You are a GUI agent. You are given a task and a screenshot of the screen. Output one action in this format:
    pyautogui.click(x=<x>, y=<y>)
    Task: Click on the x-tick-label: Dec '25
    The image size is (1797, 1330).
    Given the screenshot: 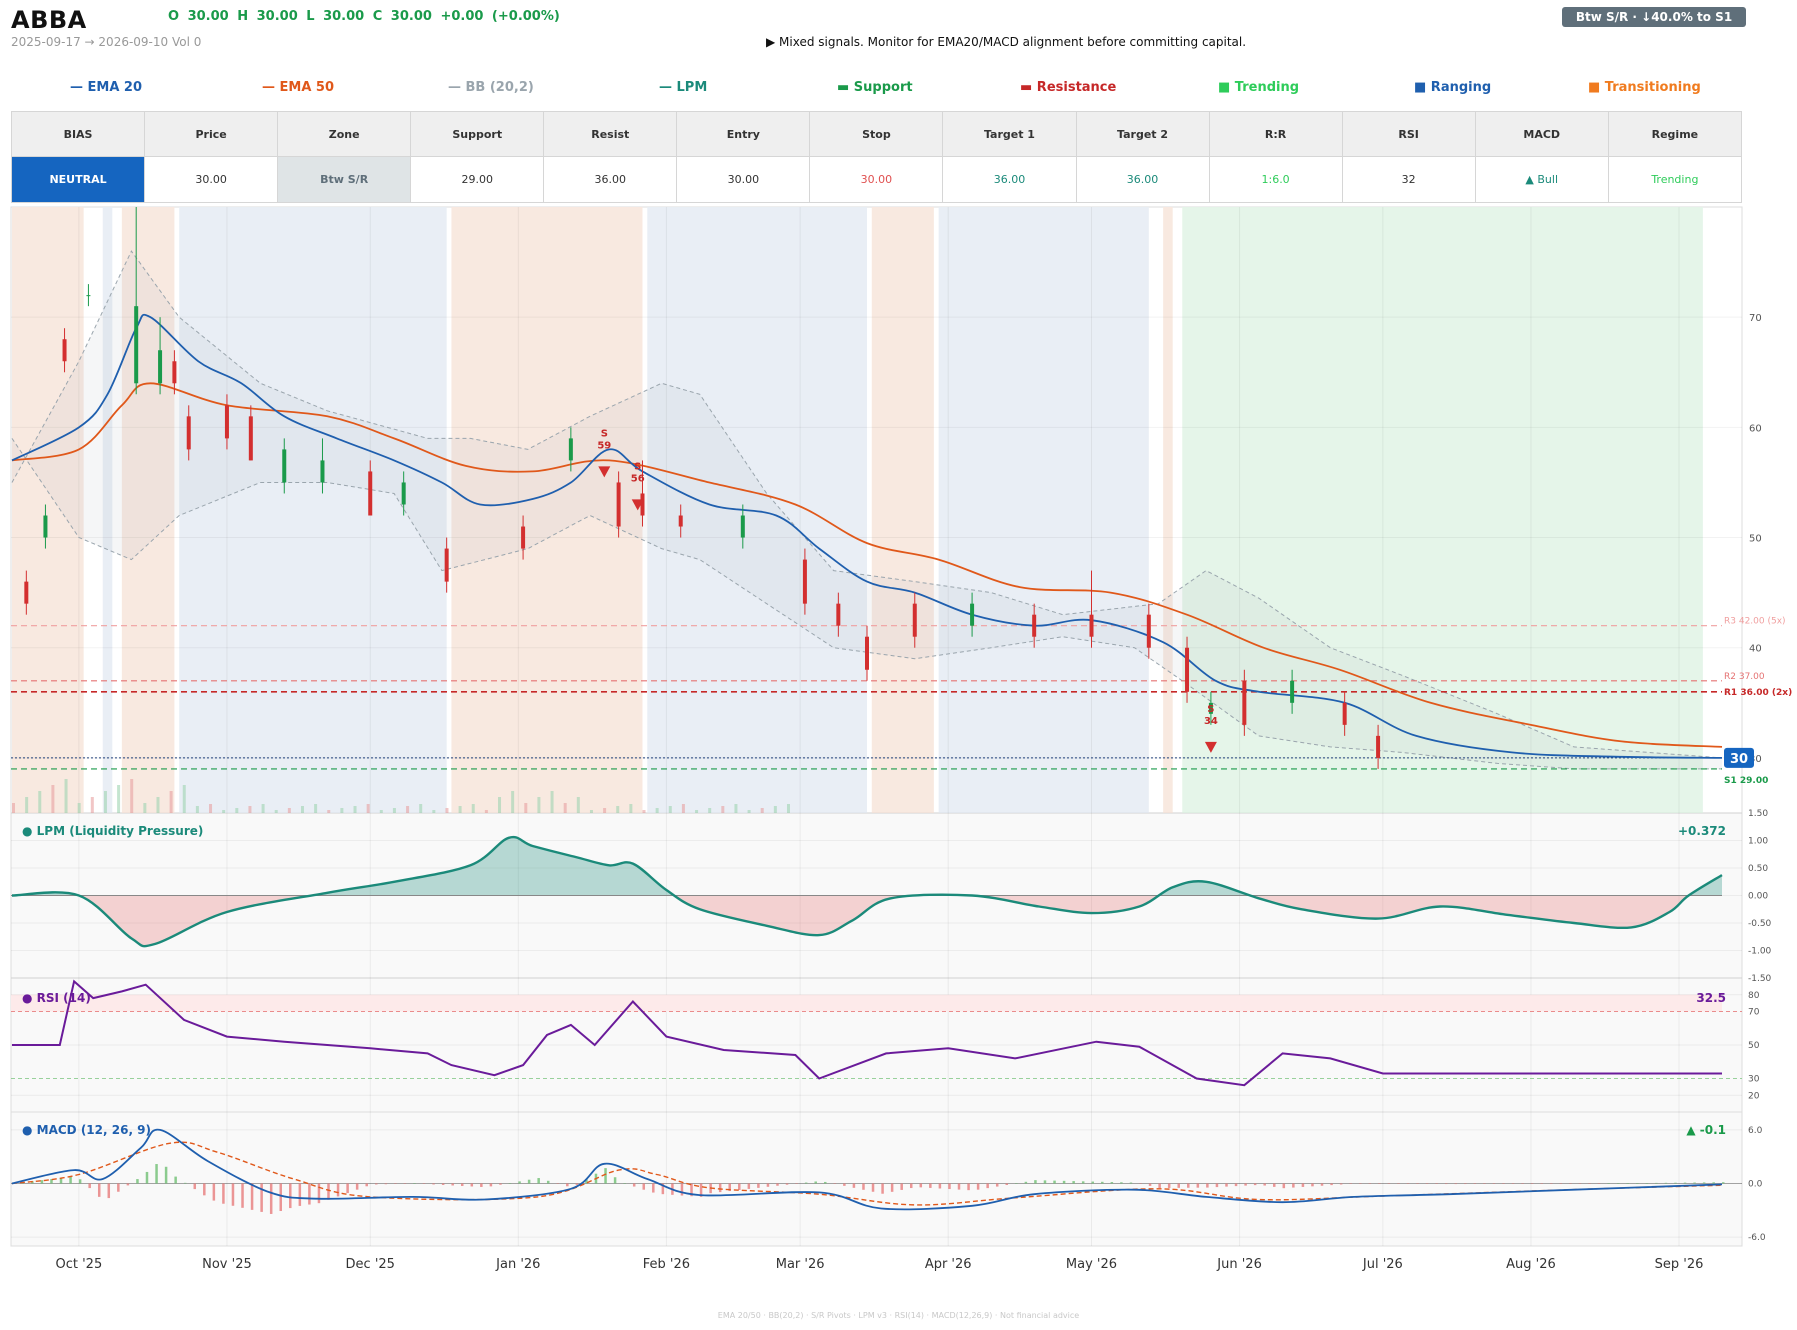 What is the action you would take?
    pyautogui.click(x=370, y=1264)
    